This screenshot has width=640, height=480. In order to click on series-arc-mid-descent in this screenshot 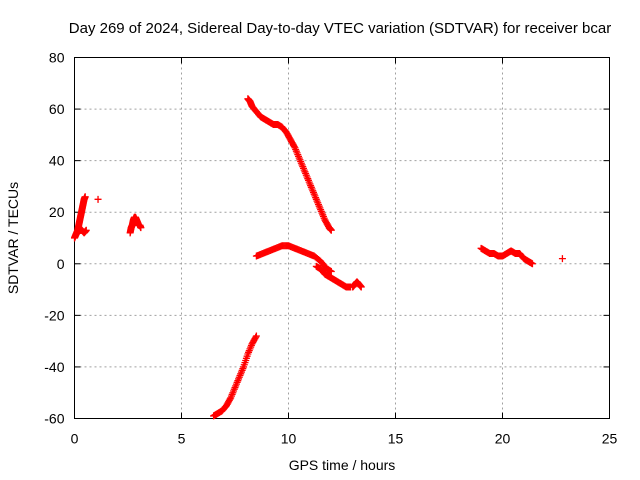, I will do `click(333, 276)`.